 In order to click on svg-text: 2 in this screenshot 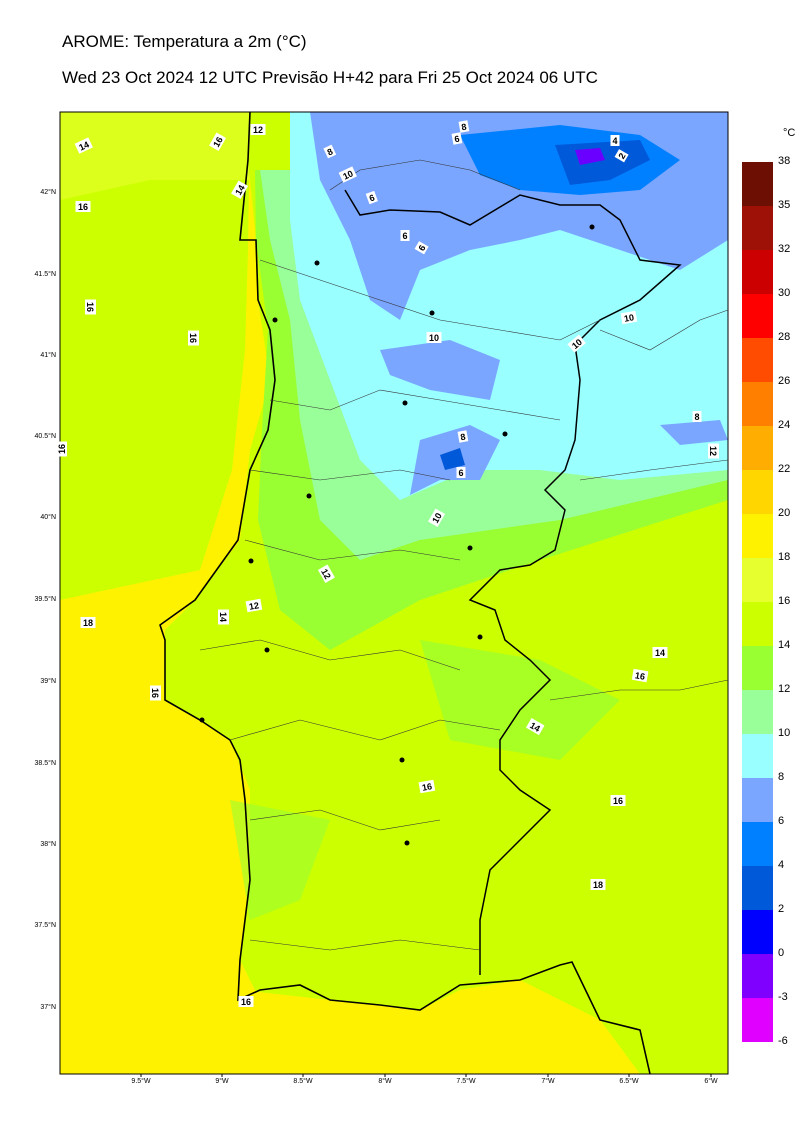, I will do `click(621, 155)`.